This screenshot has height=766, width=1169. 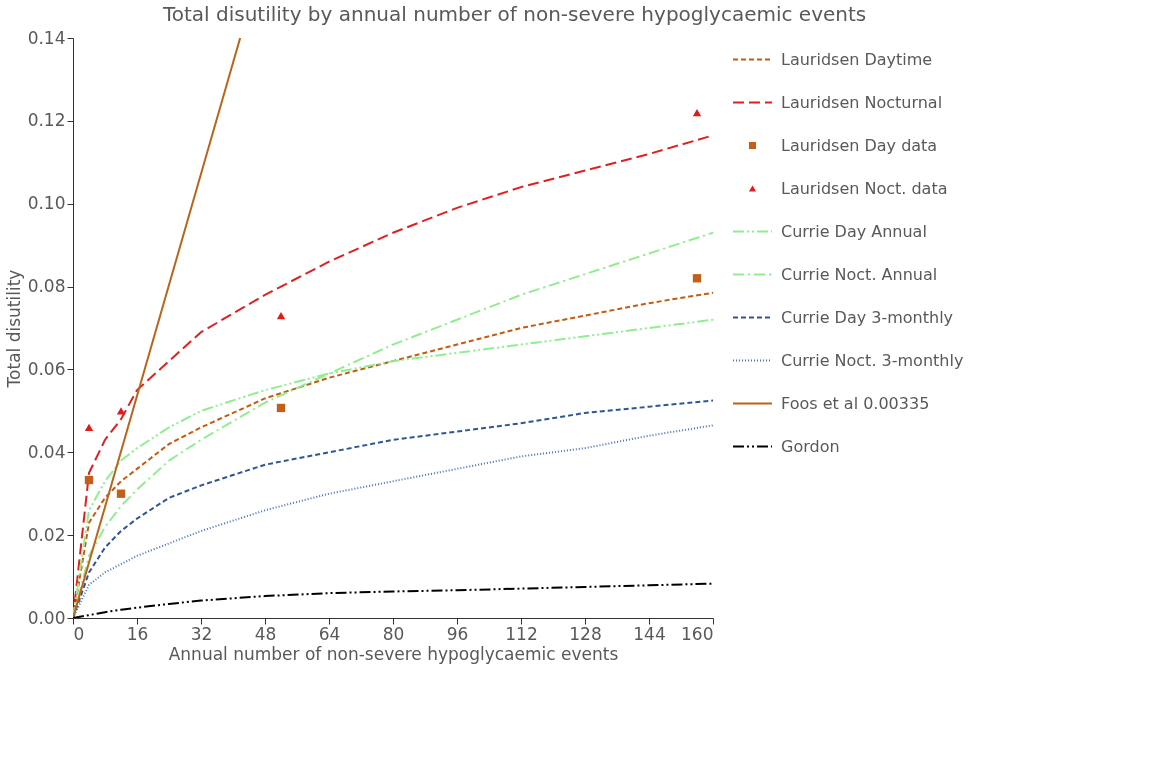 I want to click on y-tick-label: 0.06, so click(x=46, y=368).